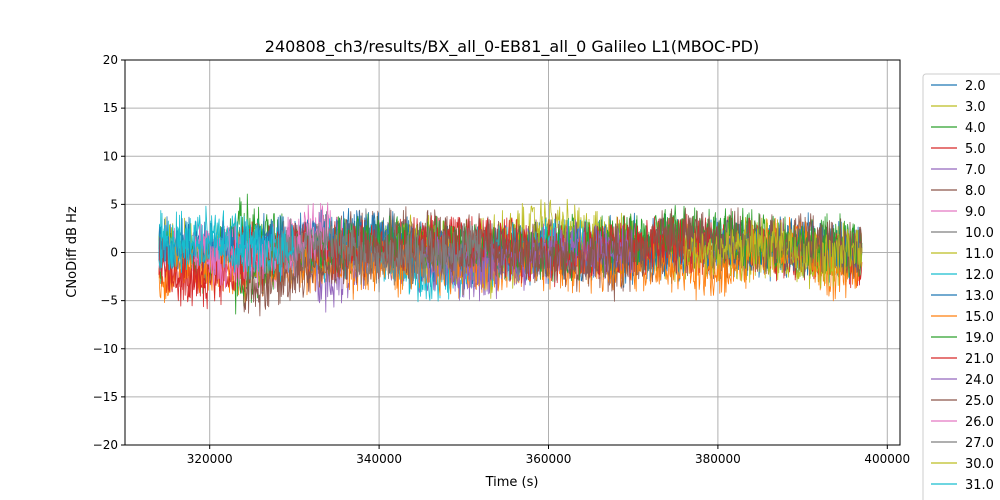 The height and width of the screenshot is (500, 1000). What do you see at coordinates (979, 296) in the screenshot?
I see `legend-label: 13.0` at bounding box center [979, 296].